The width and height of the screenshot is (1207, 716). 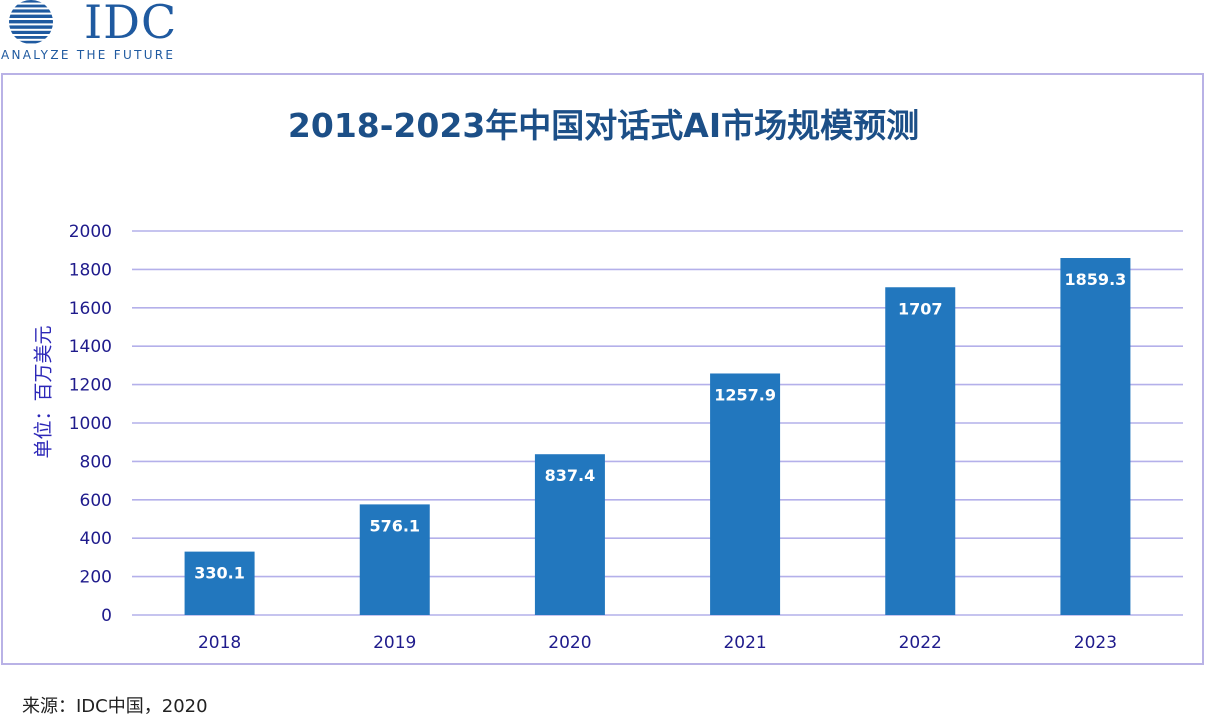 What do you see at coordinates (745, 494) in the screenshot?
I see `bar-2021` at bounding box center [745, 494].